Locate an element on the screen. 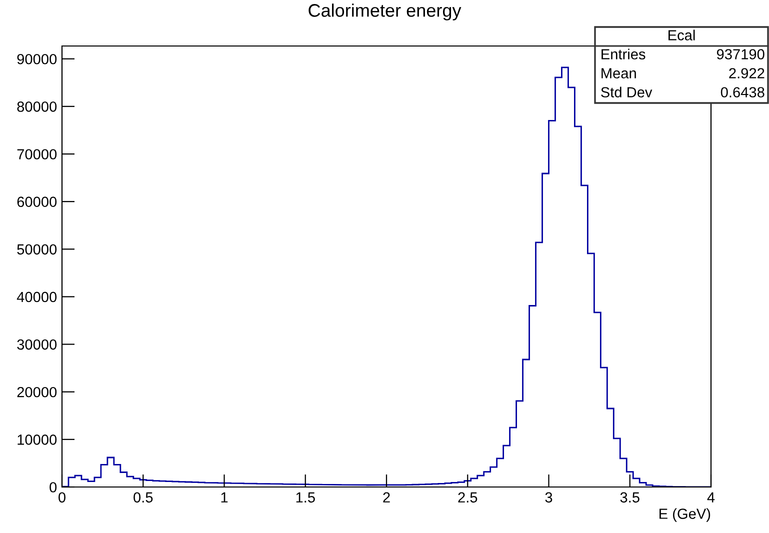  x-tick-label: 2.5 is located at coordinates (468, 497).